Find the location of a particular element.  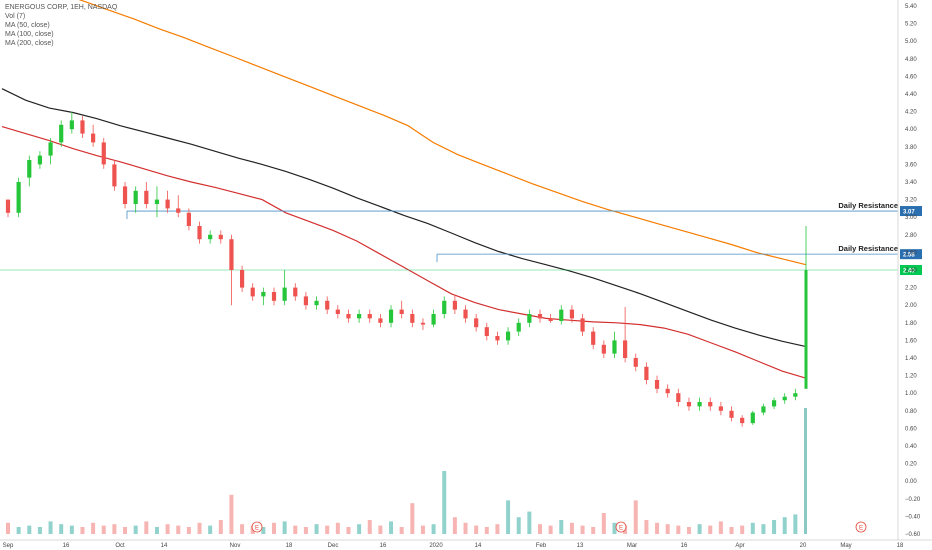

earnings-marker-label: E is located at coordinates (621, 529).